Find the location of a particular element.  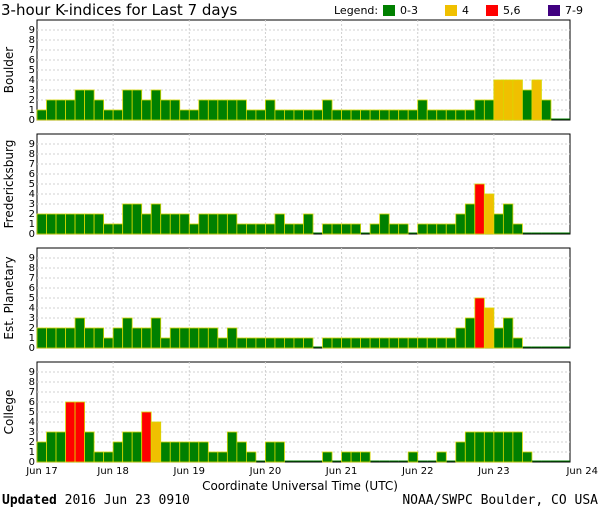

footer-updated-label: Updated is located at coordinates (29, 500).